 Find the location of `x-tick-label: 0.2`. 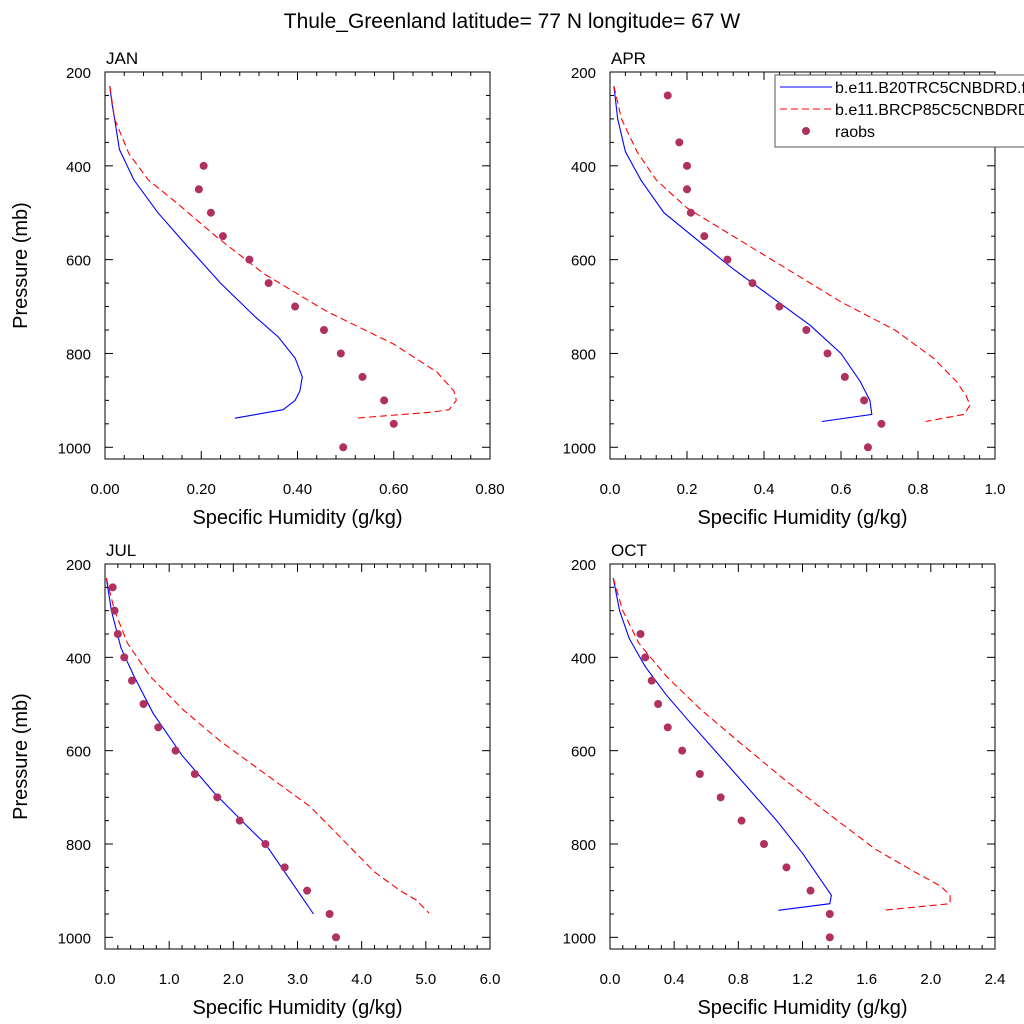

x-tick-label: 0.2 is located at coordinates (687, 489).